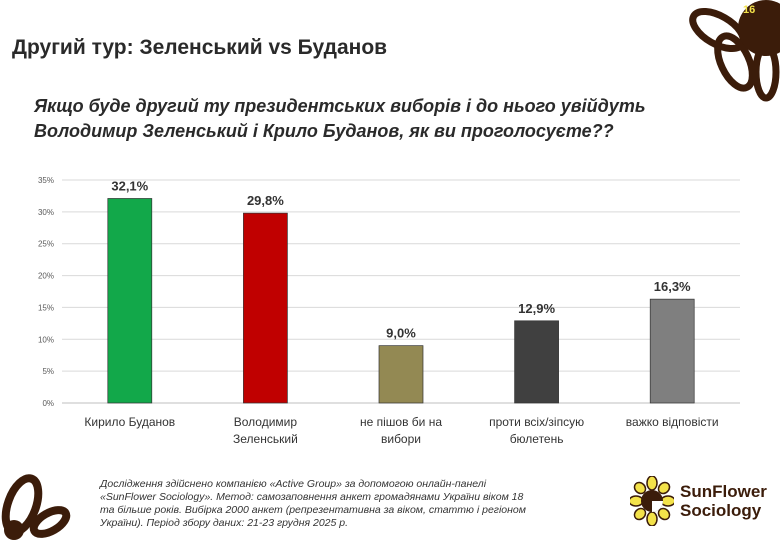 The width and height of the screenshot is (780, 540). Describe the element at coordinates (200, 47) in the screenshot. I see `slide-title: Другий тур: Зеленський vs Буданов` at that location.